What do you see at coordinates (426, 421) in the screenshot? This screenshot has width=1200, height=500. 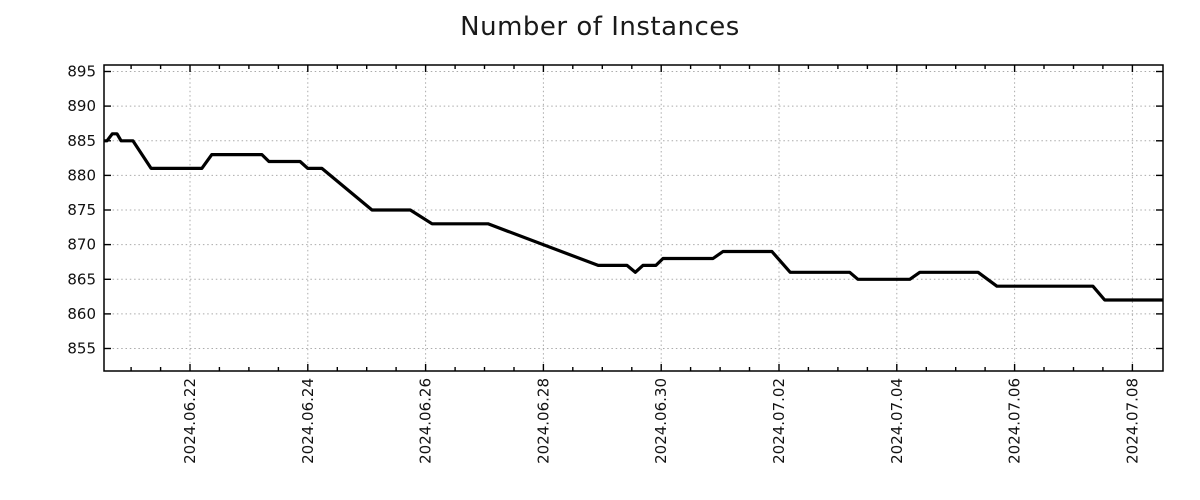 I see `x-tick-label: 2024.06.26` at bounding box center [426, 421].